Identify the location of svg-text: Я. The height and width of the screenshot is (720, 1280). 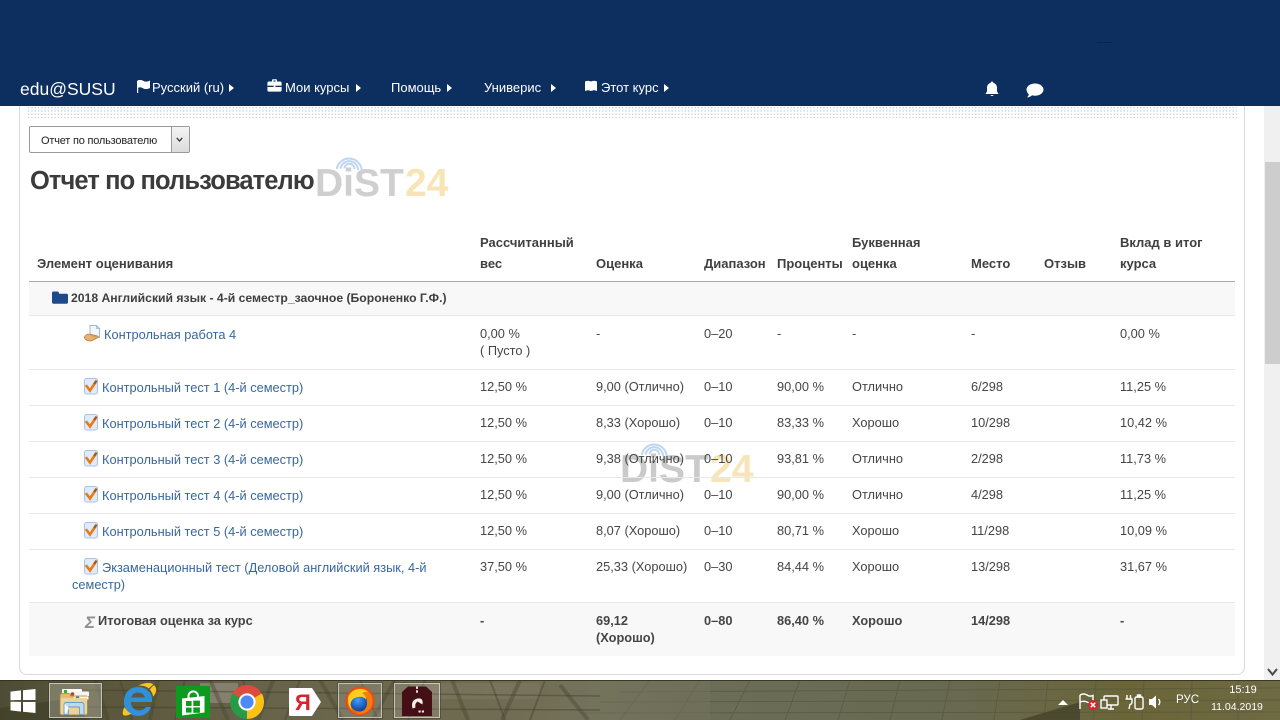
(303, 702).